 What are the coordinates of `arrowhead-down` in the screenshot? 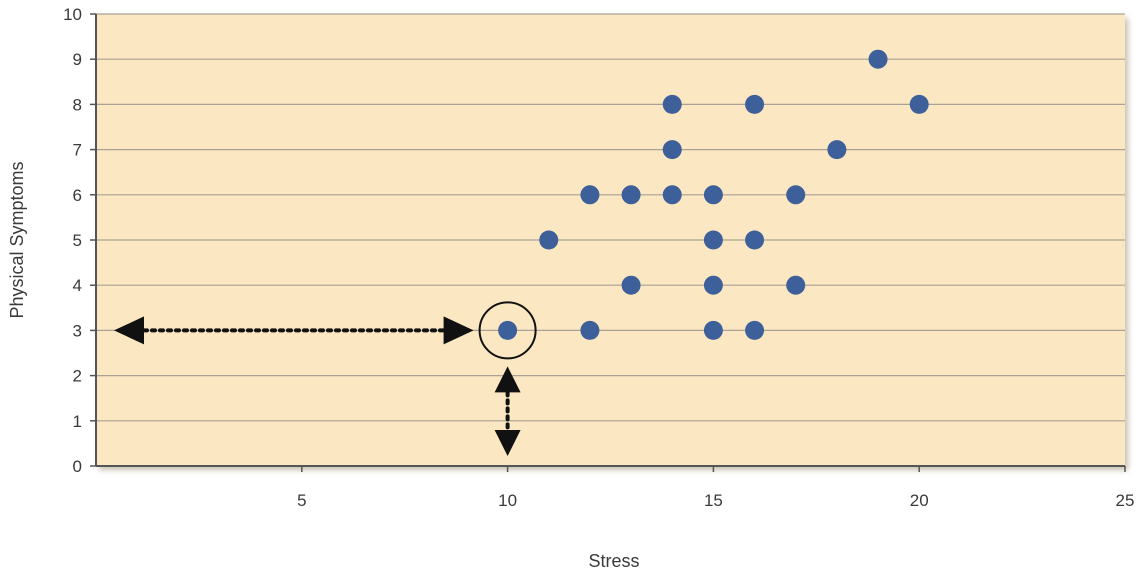 It's located at (507, 443).